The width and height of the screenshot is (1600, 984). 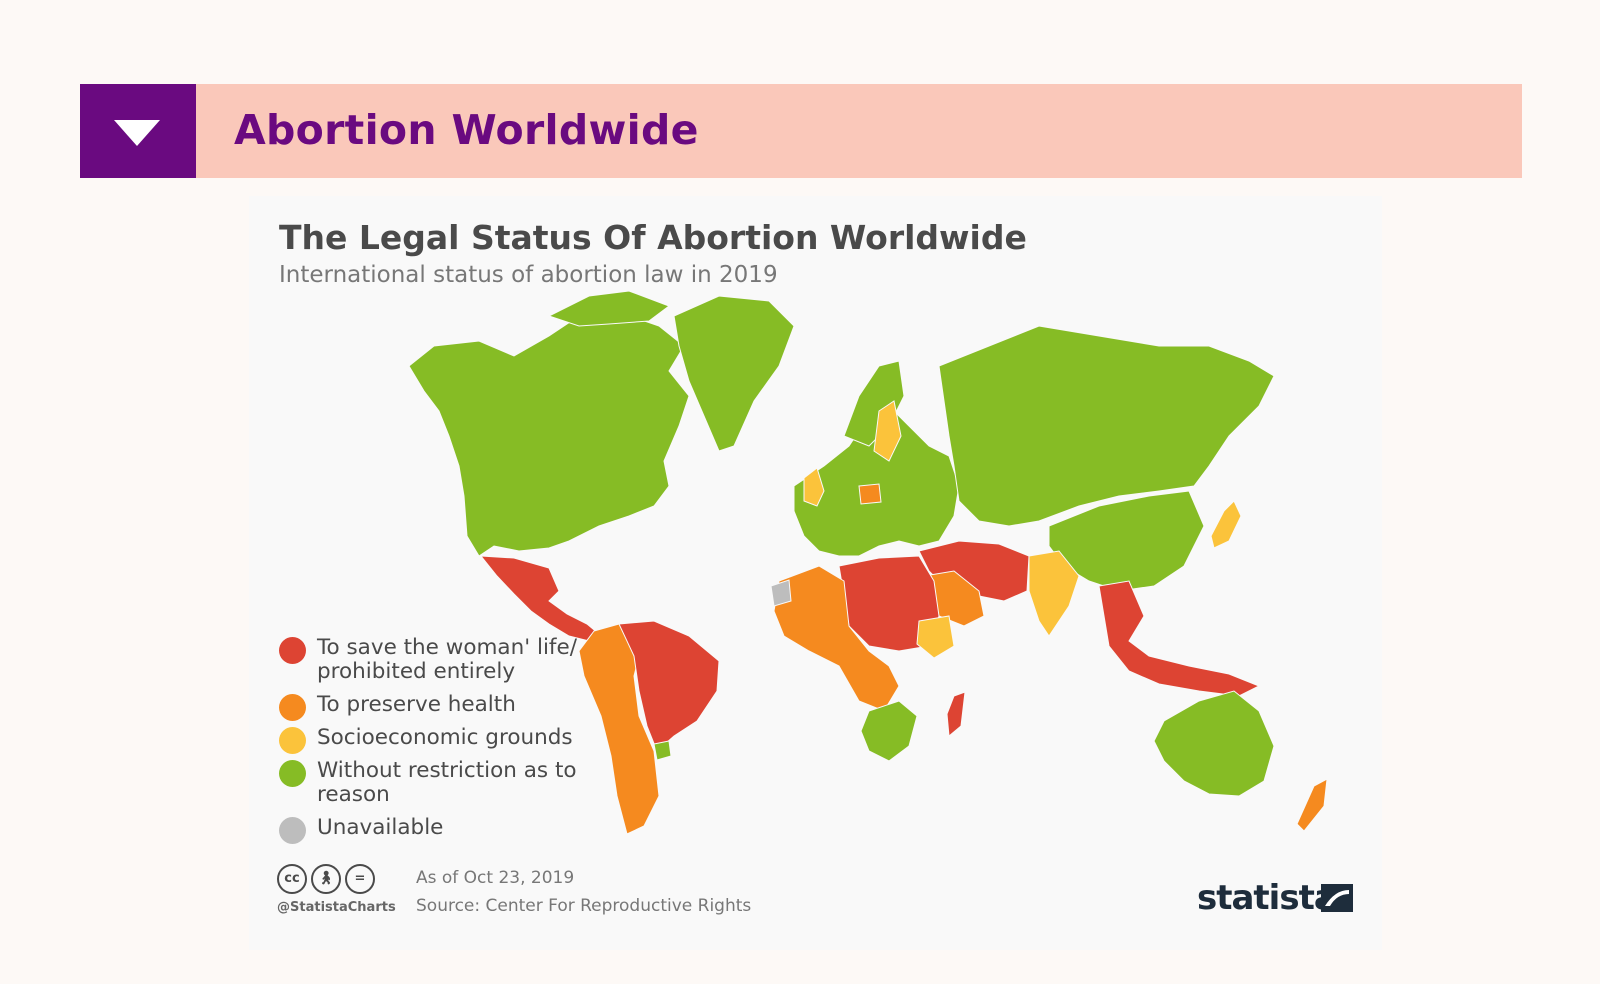 I want to click on statista-logo-icon, so click(x=1337, y=898).